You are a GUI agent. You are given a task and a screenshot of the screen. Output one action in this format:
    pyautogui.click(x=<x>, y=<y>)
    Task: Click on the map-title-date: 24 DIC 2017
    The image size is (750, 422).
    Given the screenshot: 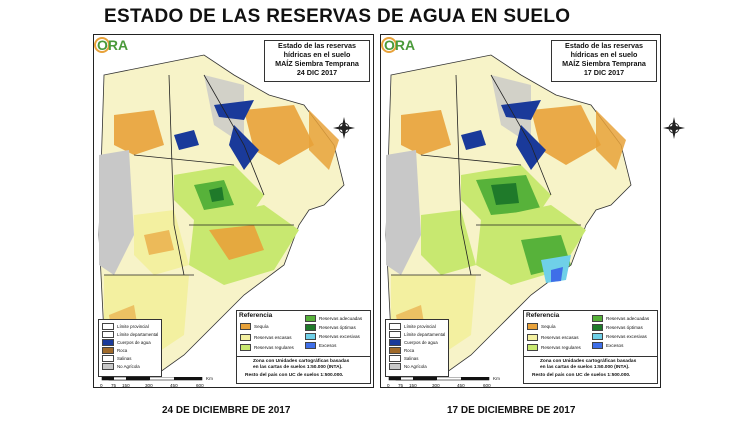 What is the action you would take?
    pyautogui.click(x=317, y=72)
    